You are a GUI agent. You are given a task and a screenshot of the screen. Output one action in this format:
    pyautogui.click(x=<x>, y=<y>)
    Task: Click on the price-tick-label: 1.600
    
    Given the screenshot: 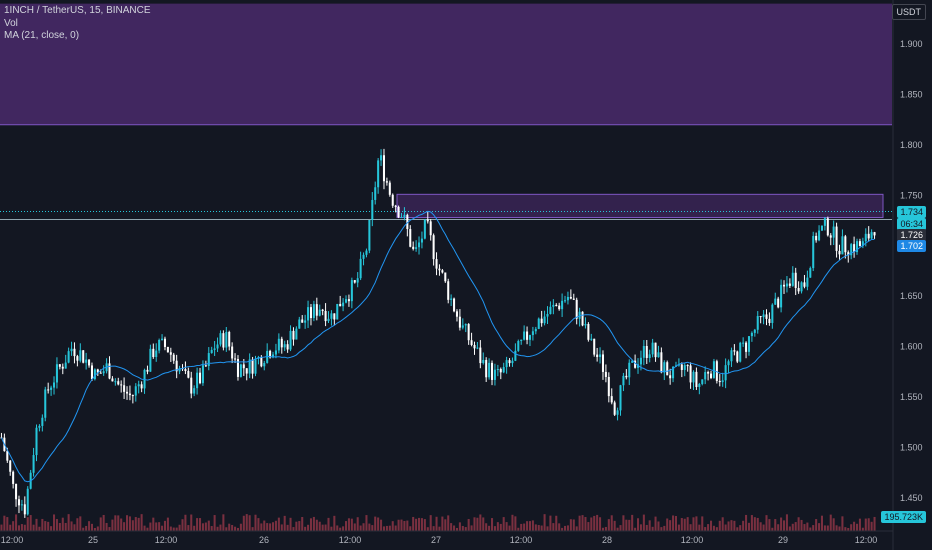 What is the action you would take?
    pyautogui.click(x=911, y=347)
    